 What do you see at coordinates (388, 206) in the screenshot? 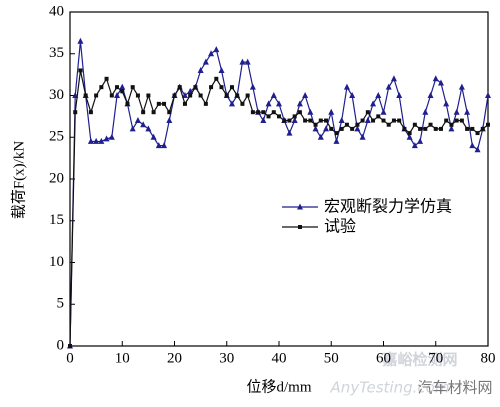
I see `legend-label: 宏观断裂力学仿真` at bounding box center [388, 206].